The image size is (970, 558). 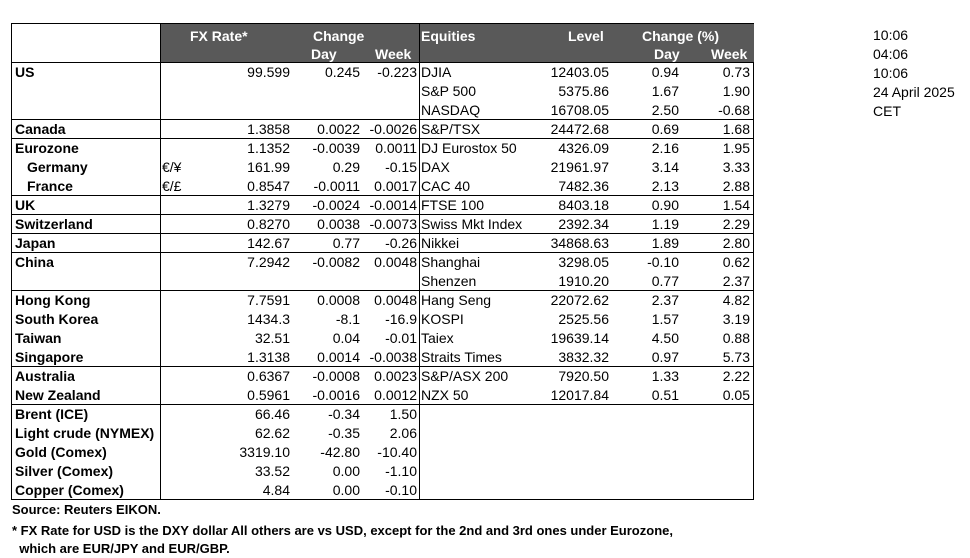 I want to click on row-equity-level: 1910.20, so click(x=583, y=281).